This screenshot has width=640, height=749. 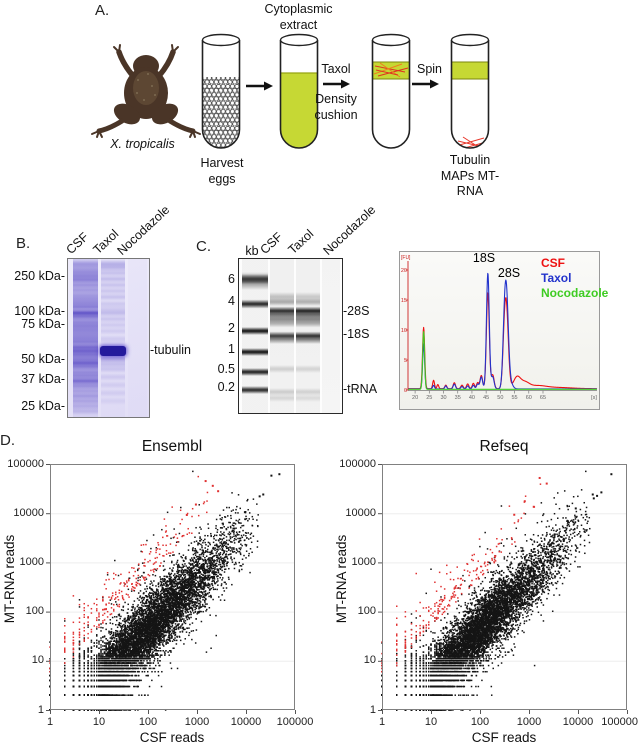 What do you see at coordinates (404, 301) in the screenshot?
I see `svg-text: 15` at bounding box center [404, 301].